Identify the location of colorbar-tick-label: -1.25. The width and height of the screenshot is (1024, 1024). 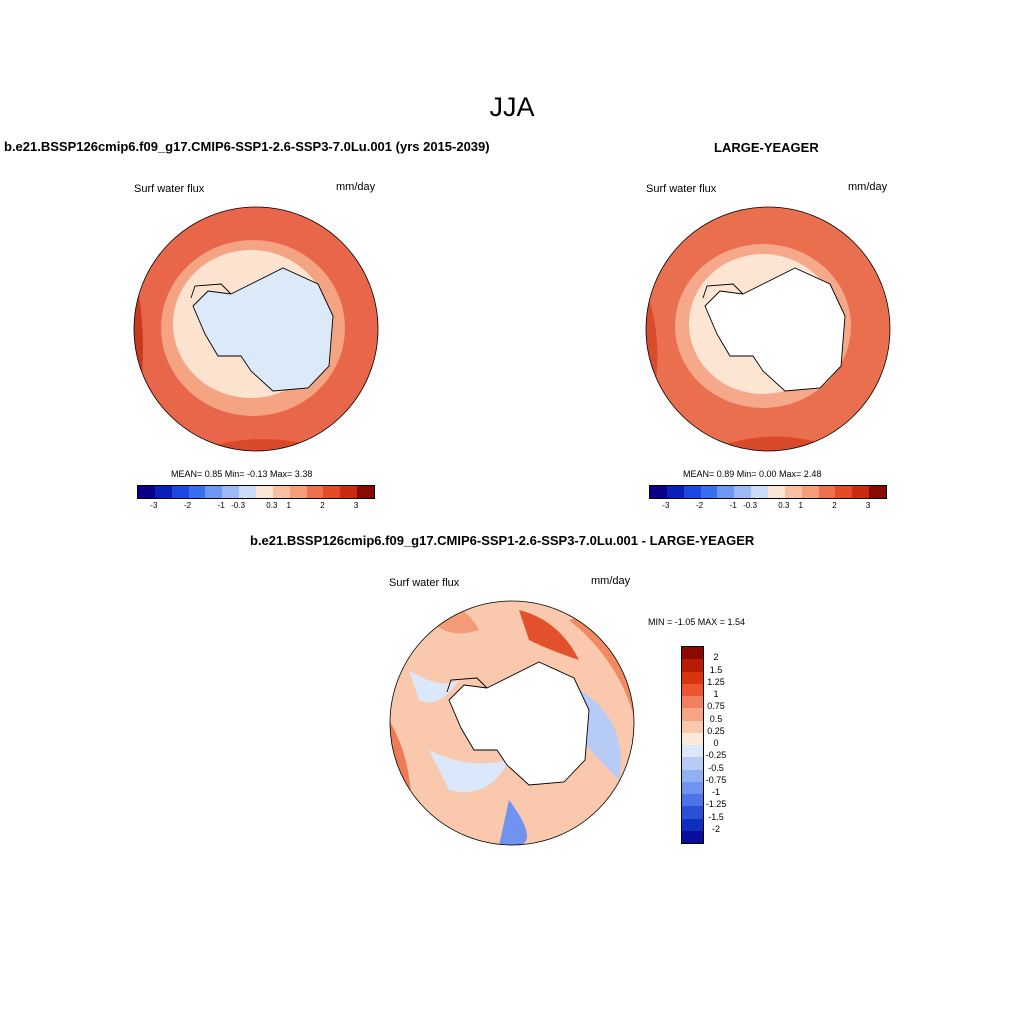
(716, 804).